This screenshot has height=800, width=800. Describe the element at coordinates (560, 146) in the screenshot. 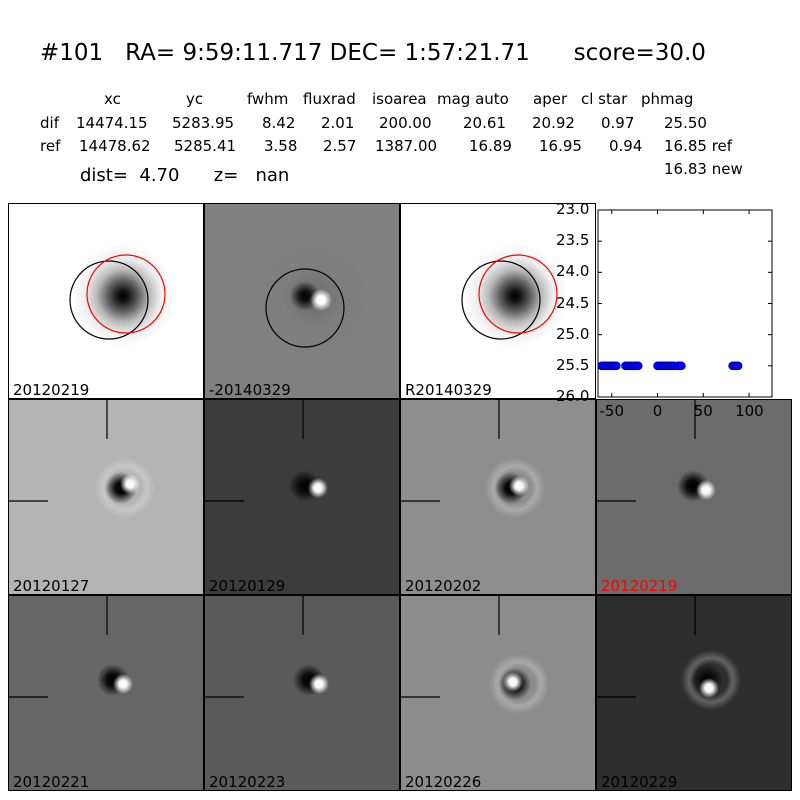

I see `ref-aper: 16.95` at that location.